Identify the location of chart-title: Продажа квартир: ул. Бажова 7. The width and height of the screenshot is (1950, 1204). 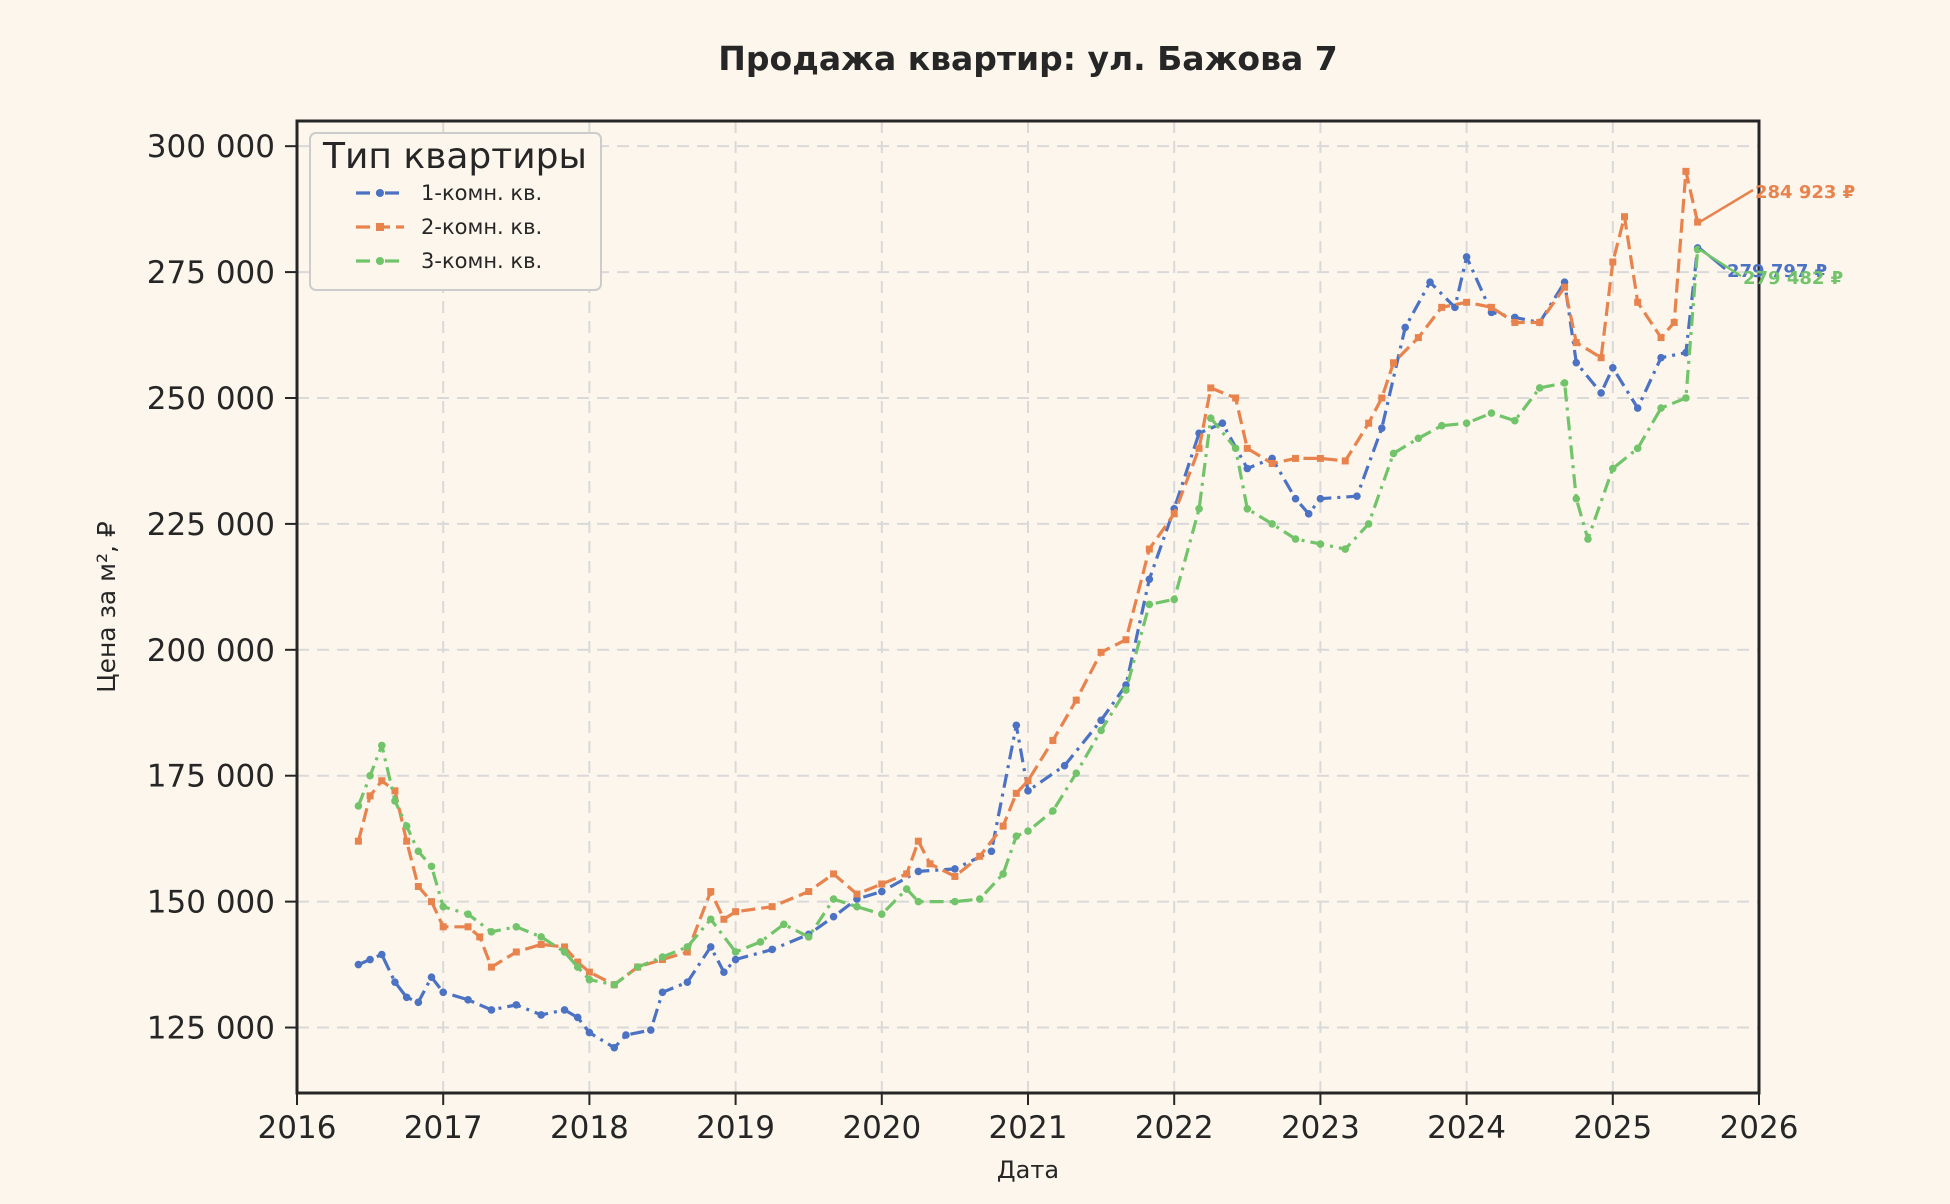
(1027, 58).